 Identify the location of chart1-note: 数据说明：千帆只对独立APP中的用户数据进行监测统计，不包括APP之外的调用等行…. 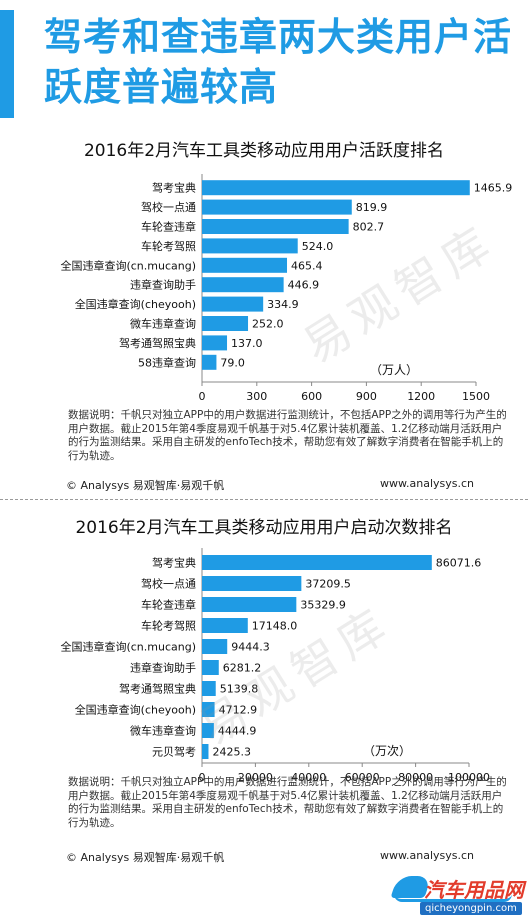
(287, 435).